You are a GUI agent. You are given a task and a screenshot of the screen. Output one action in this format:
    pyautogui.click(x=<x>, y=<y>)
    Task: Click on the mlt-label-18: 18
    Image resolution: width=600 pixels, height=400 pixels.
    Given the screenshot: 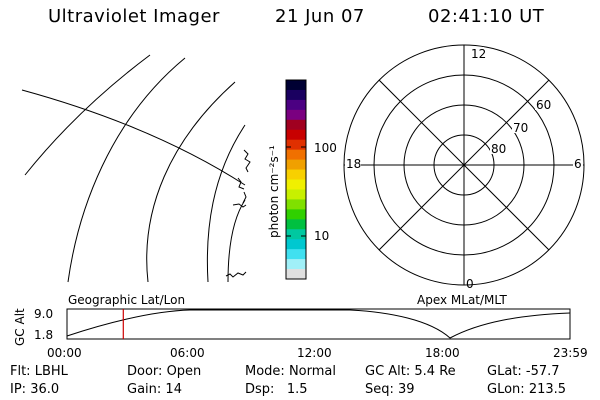 What is the action you would take?
    pyautogui.click(x=353, y=164)
    